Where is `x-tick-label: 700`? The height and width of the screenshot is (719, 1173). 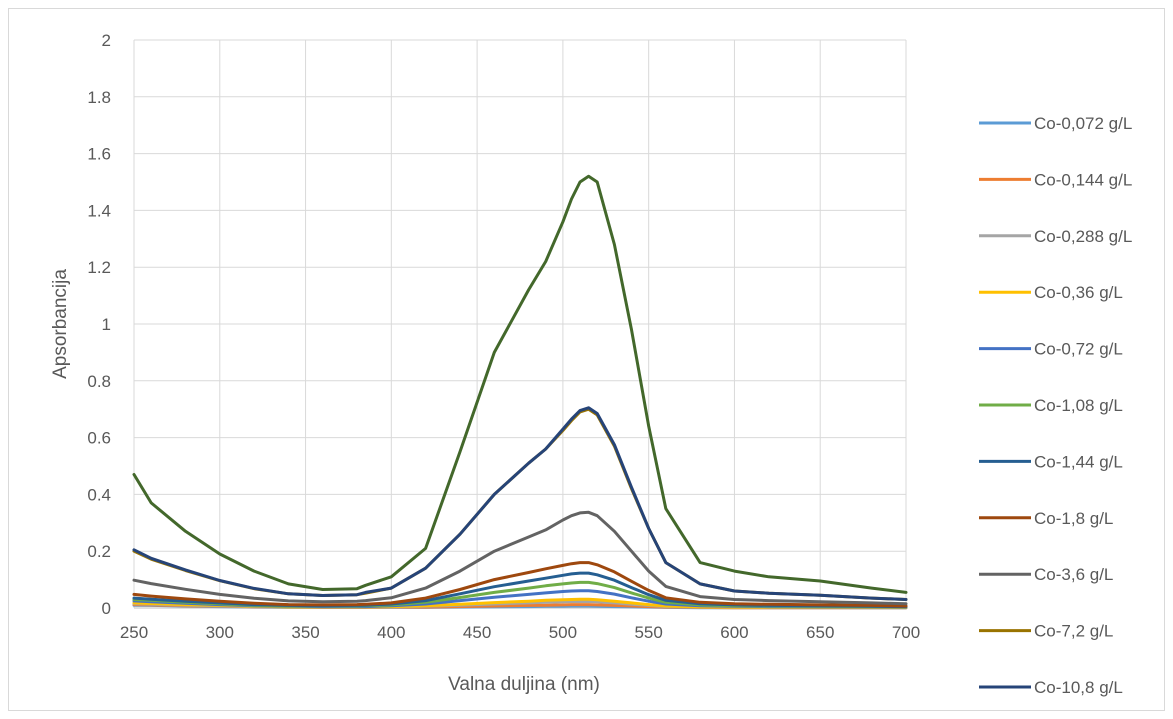
x-tick-label: 700 is located at coordinates (906, 632).